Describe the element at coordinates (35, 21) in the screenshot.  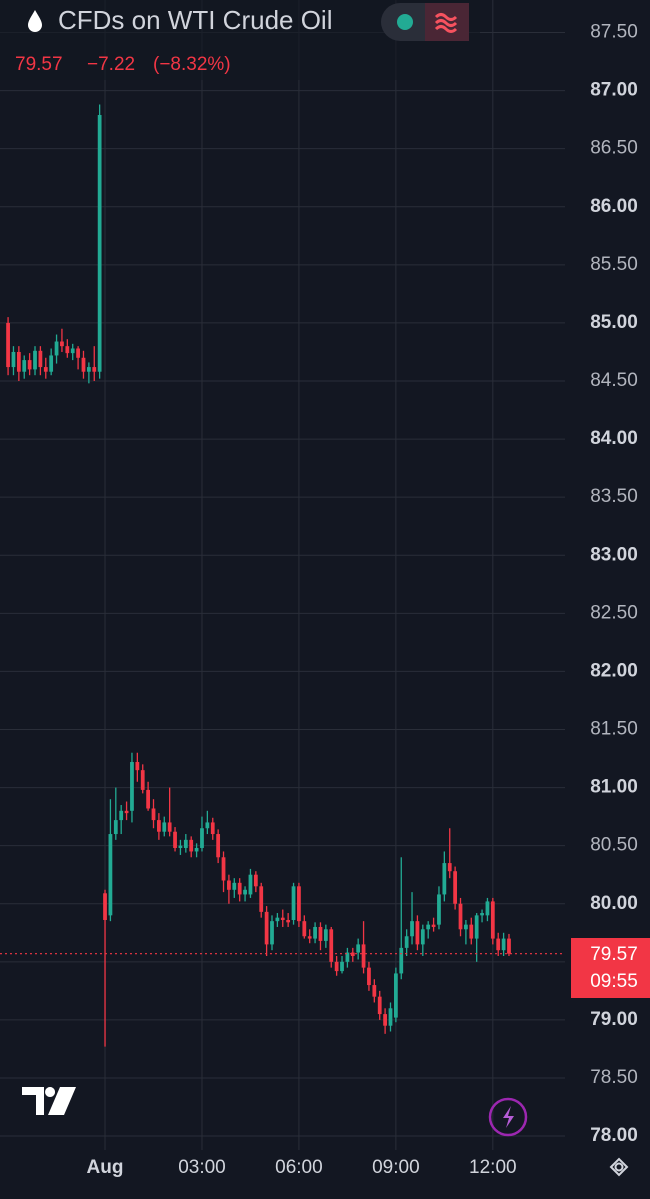
I see `oil-icon` at that location.